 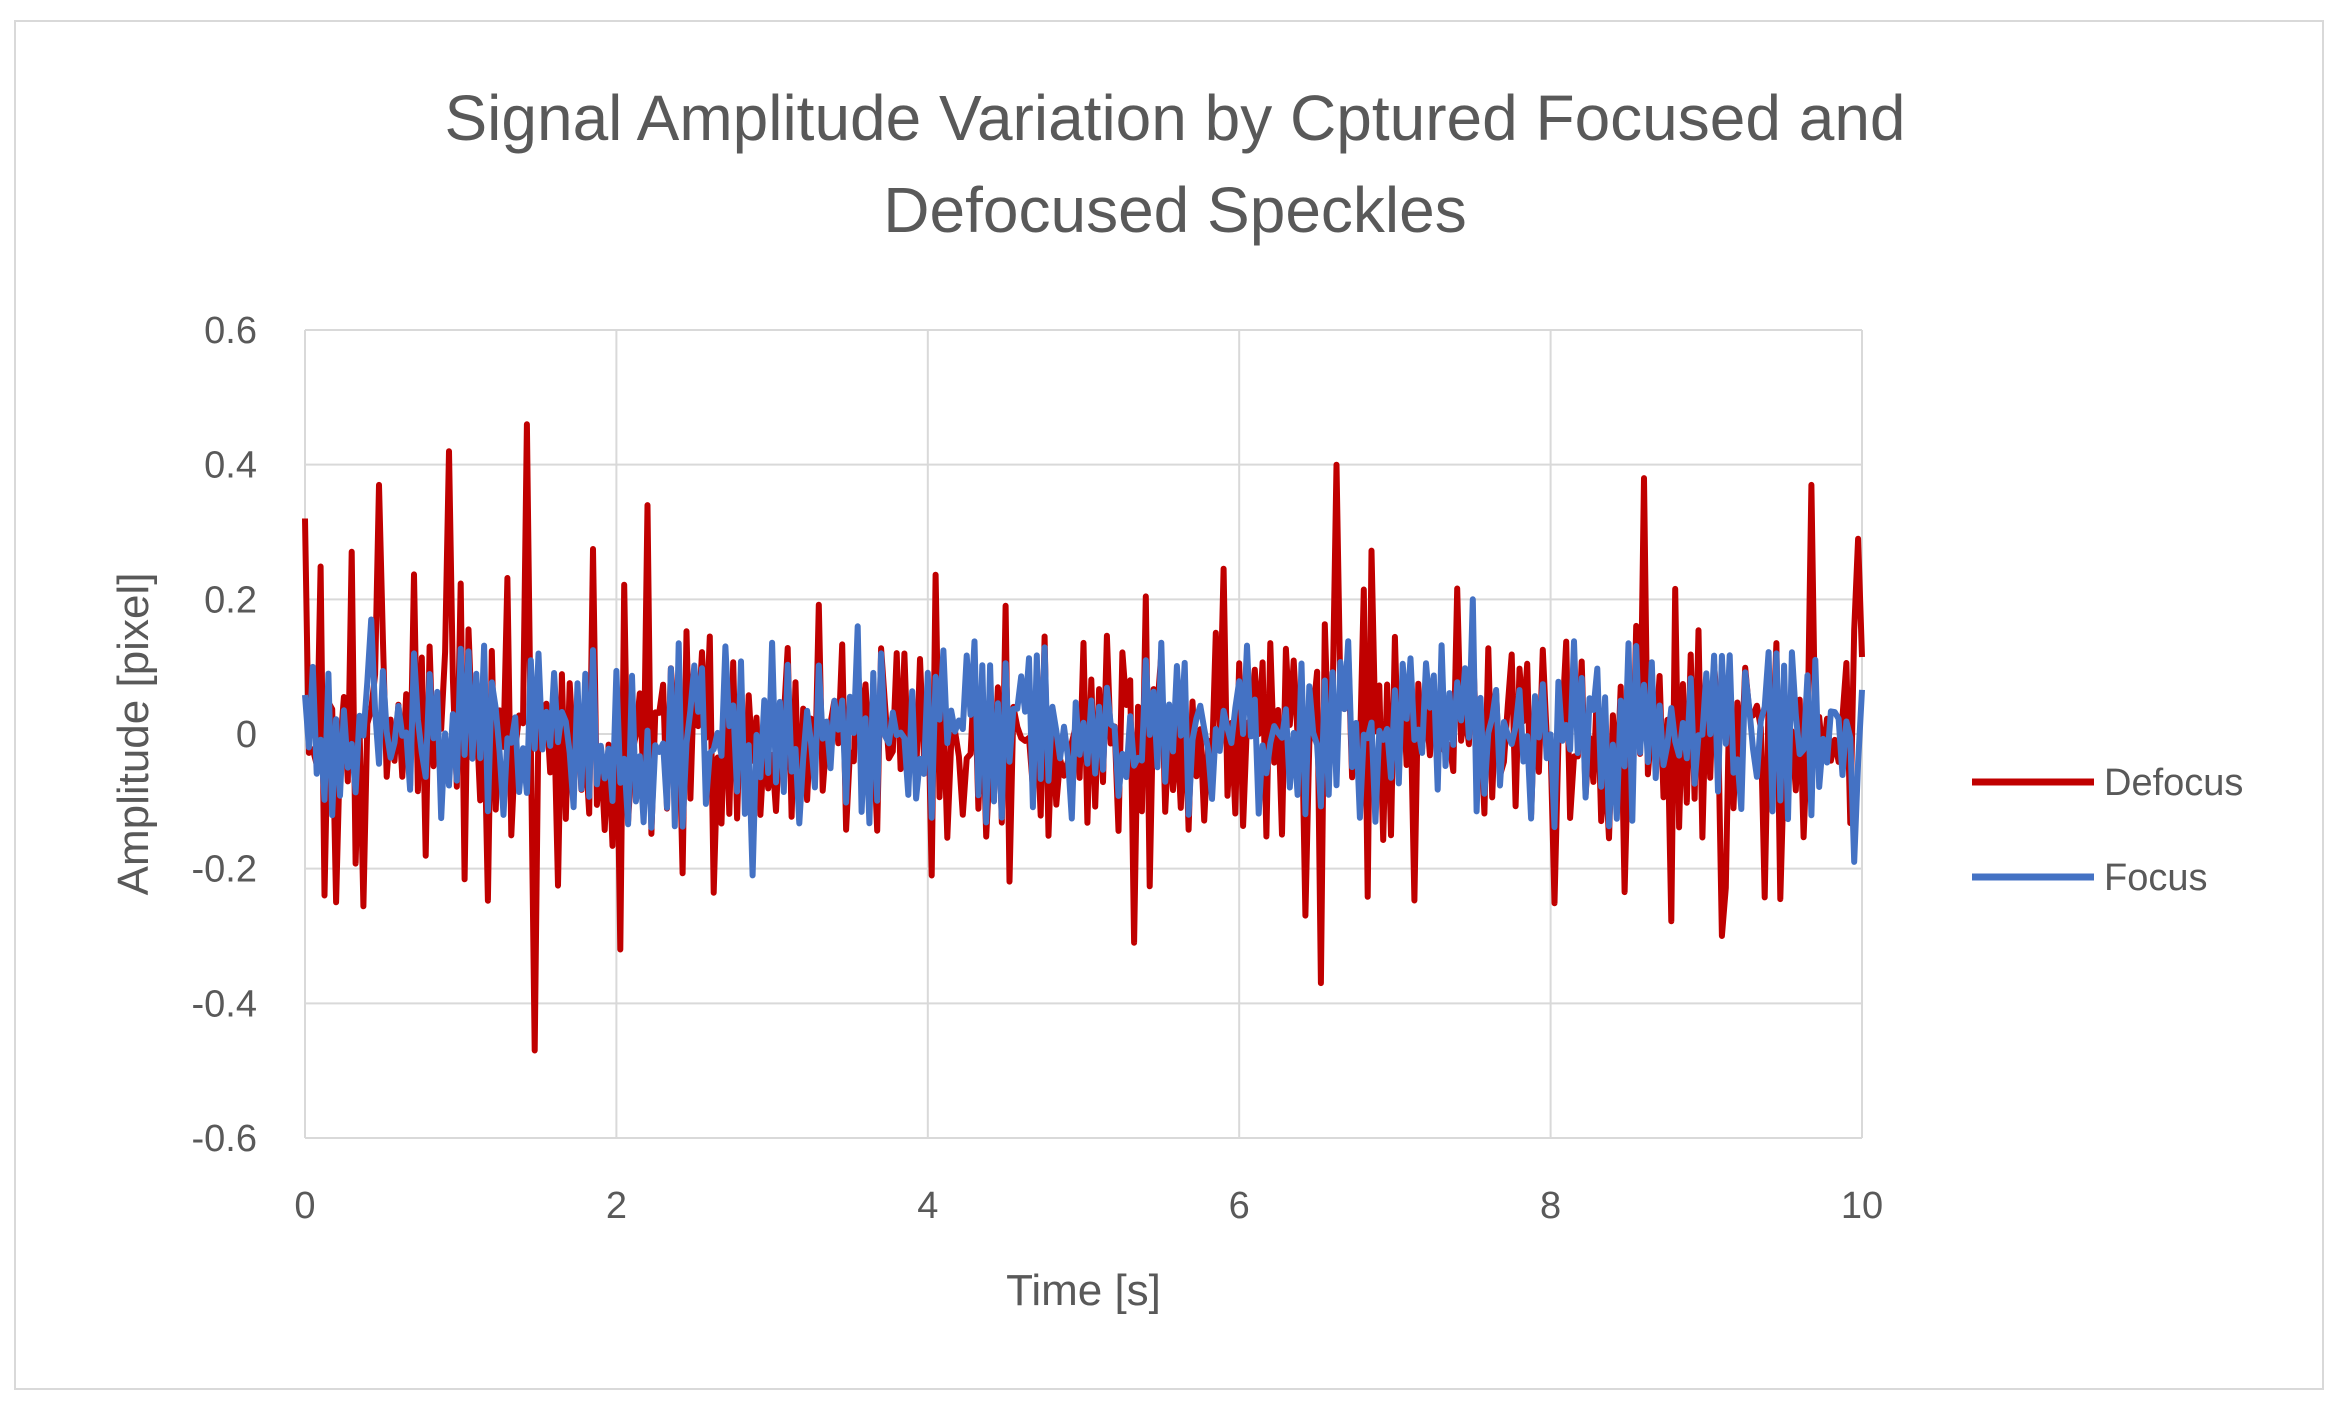 What do you see at coordinates (2173, 783) in the screenshot?
I see `legend-label-defocus: Defocus` at bounding box center [2173, 783].